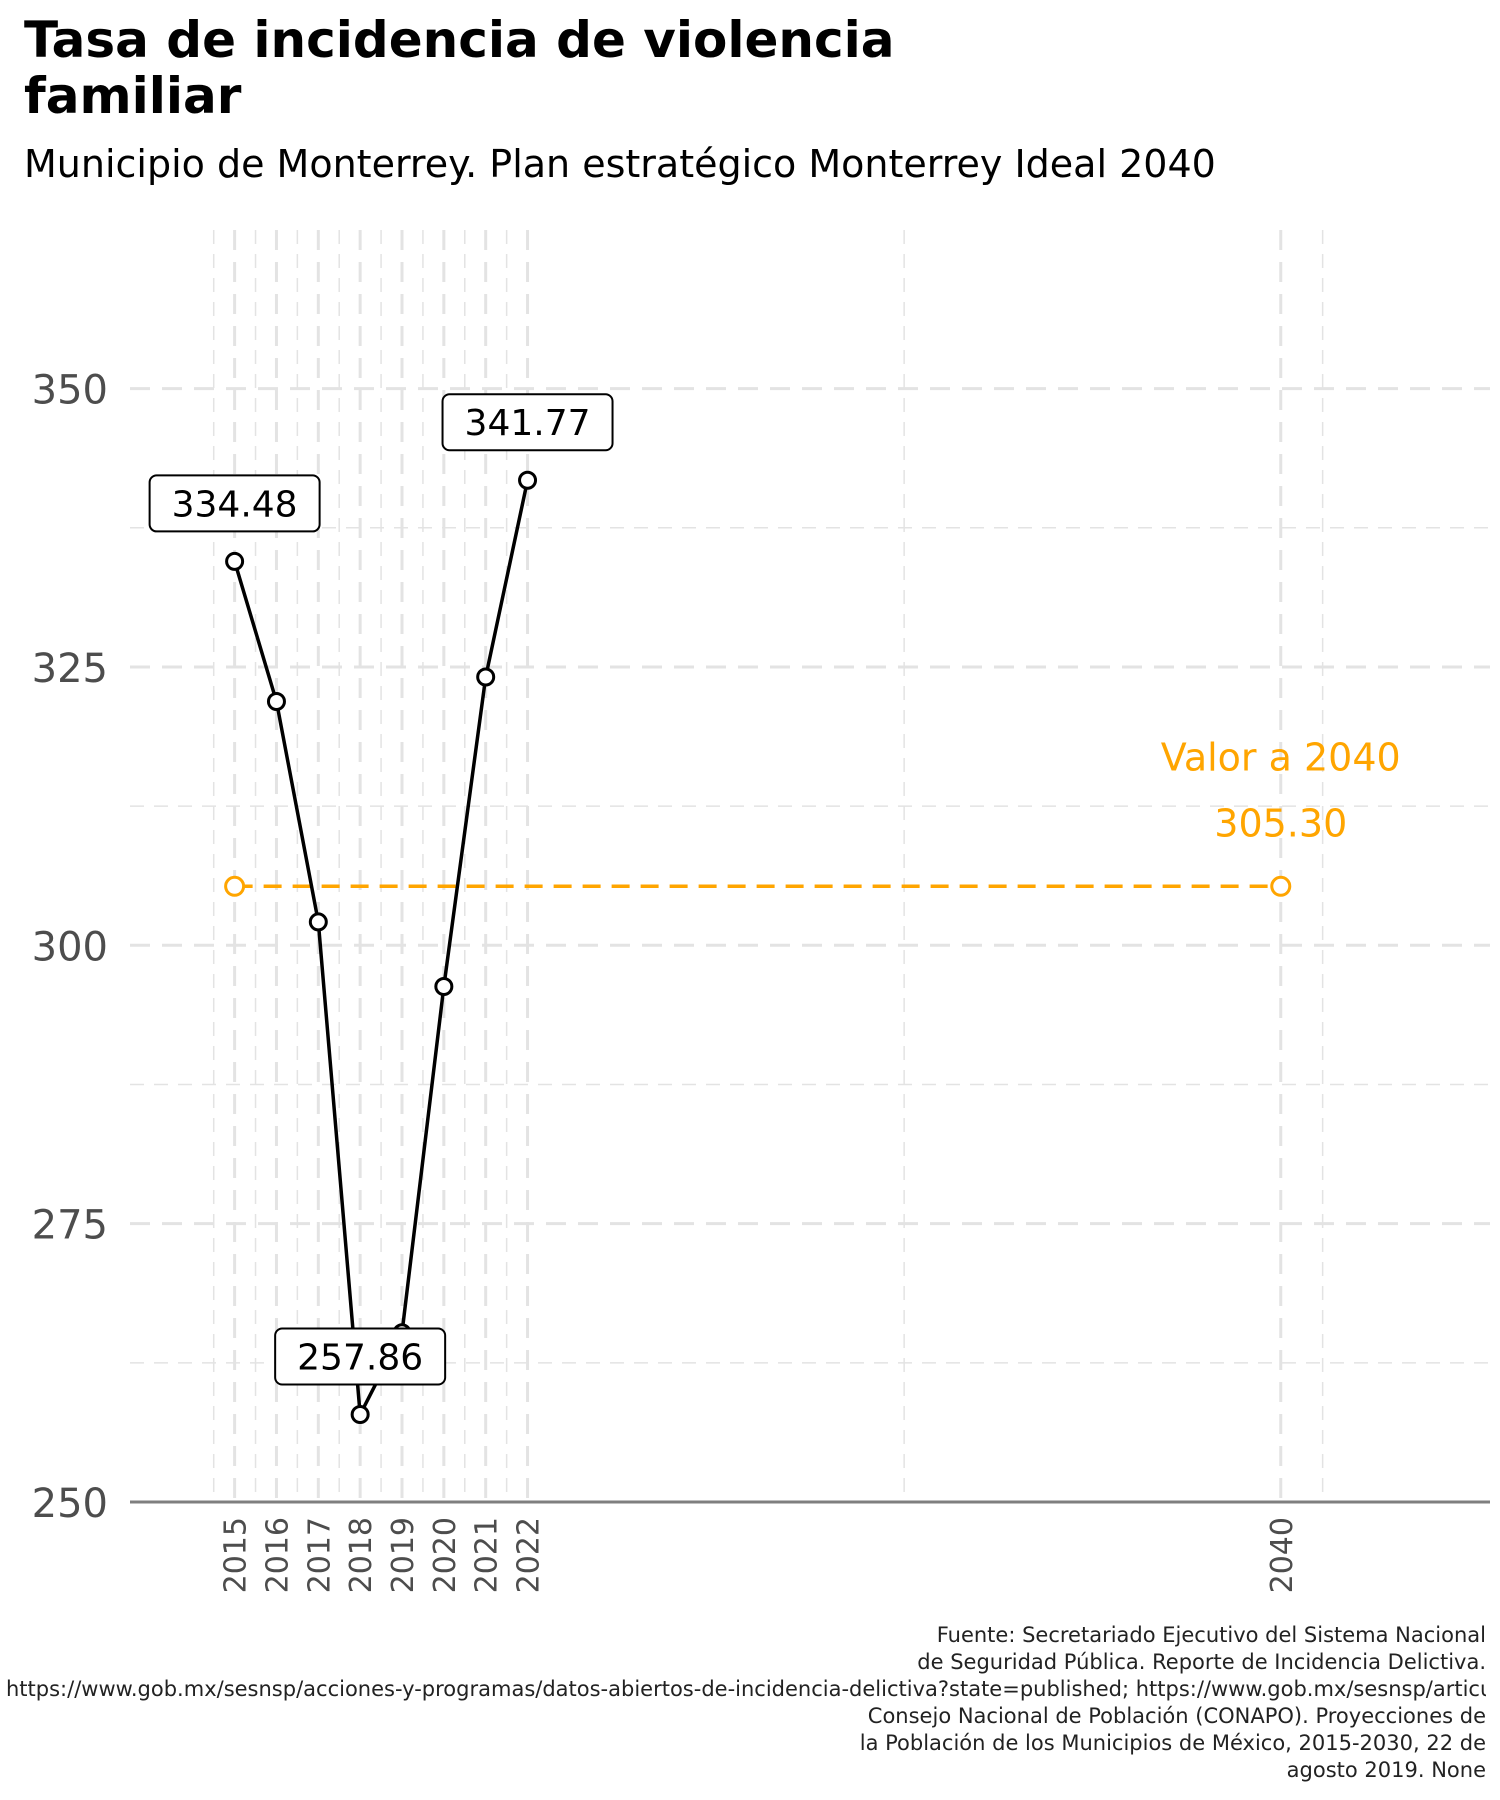 The image size is (1500, 1800). Describe the element at coordinates (70, 391) in the screenshot. I see `y-tick-label: 350` at that location.